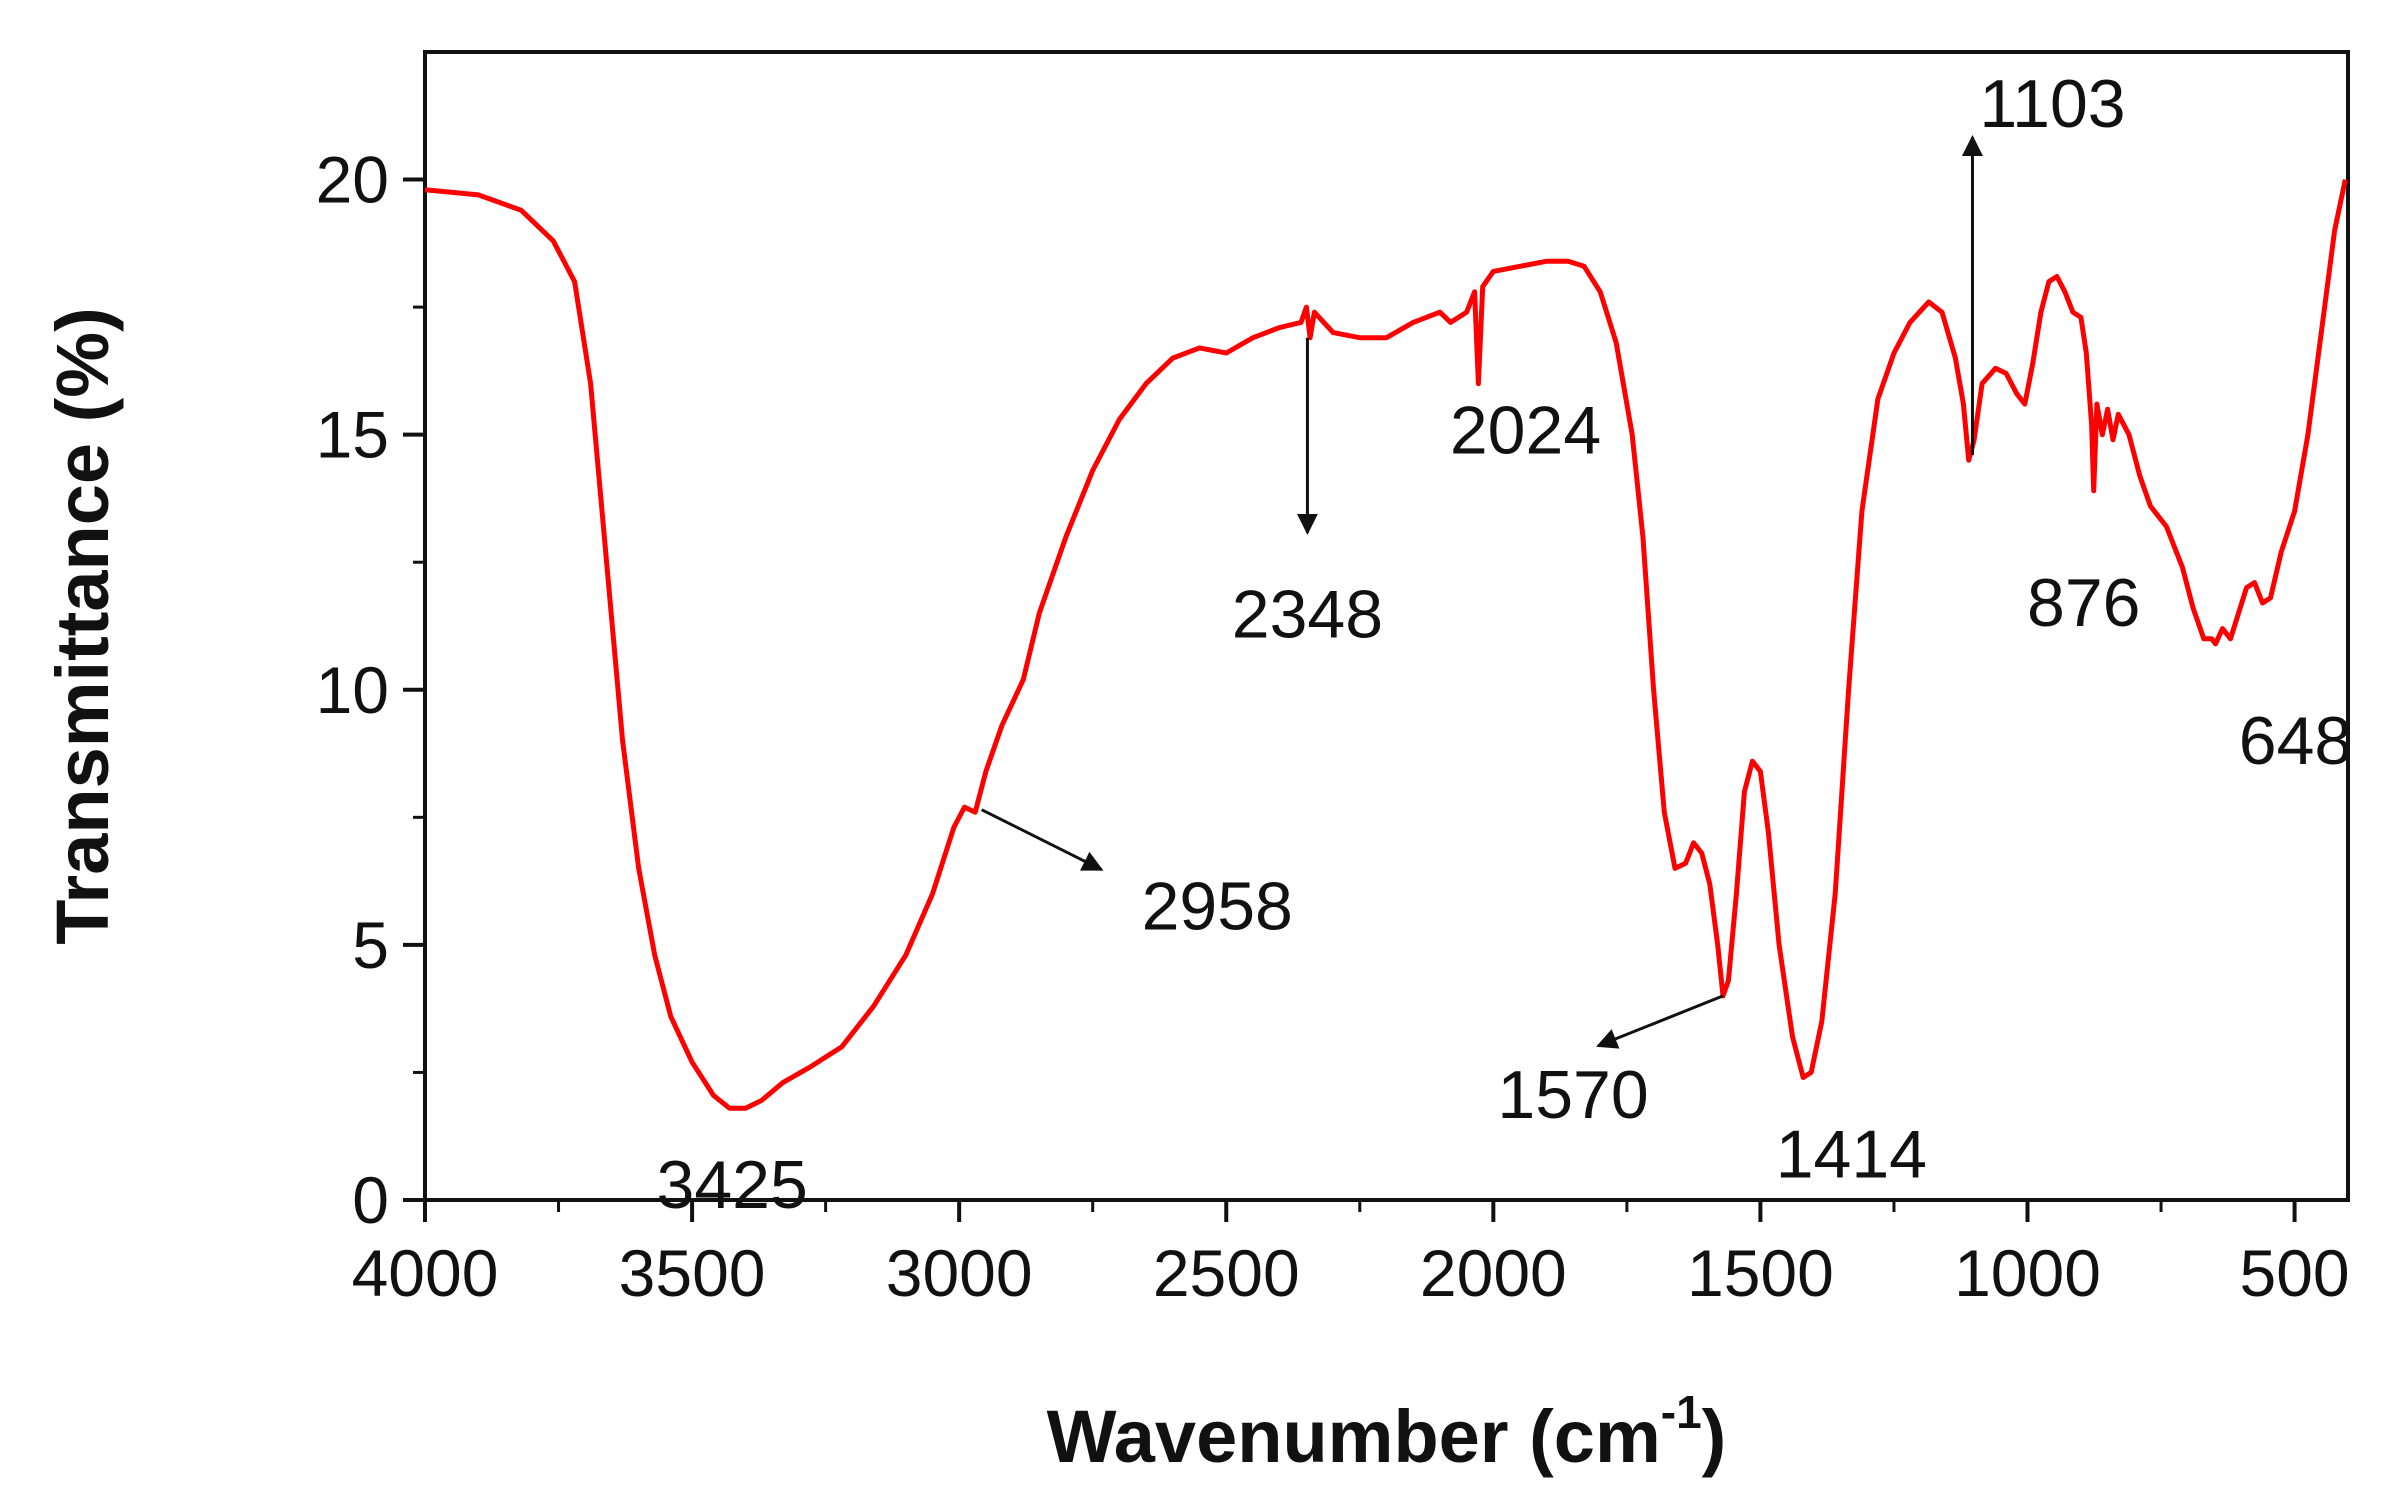 The height and width of the screenshot is (1489, 2392). Describe the element at coordinates (352, 690) in the screenshot. I see `y-tick-label: 10` at that location.